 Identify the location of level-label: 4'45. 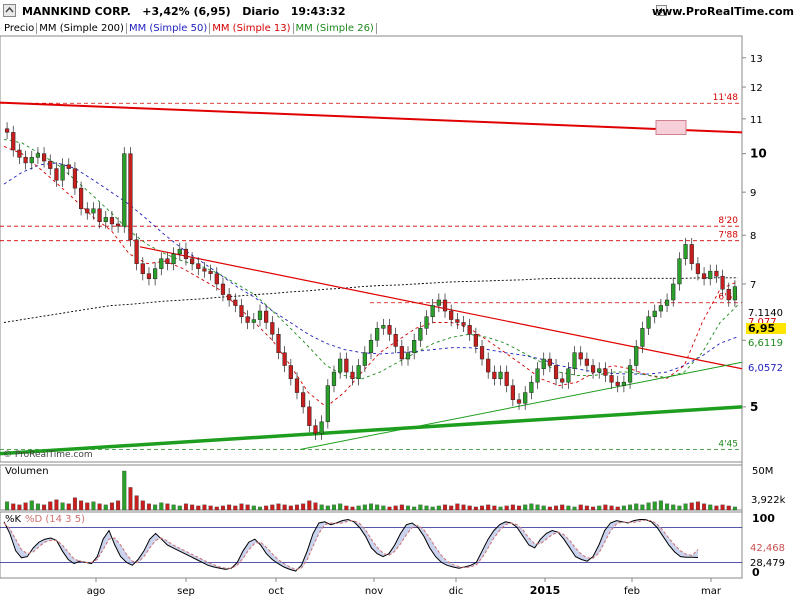
(728, 444).